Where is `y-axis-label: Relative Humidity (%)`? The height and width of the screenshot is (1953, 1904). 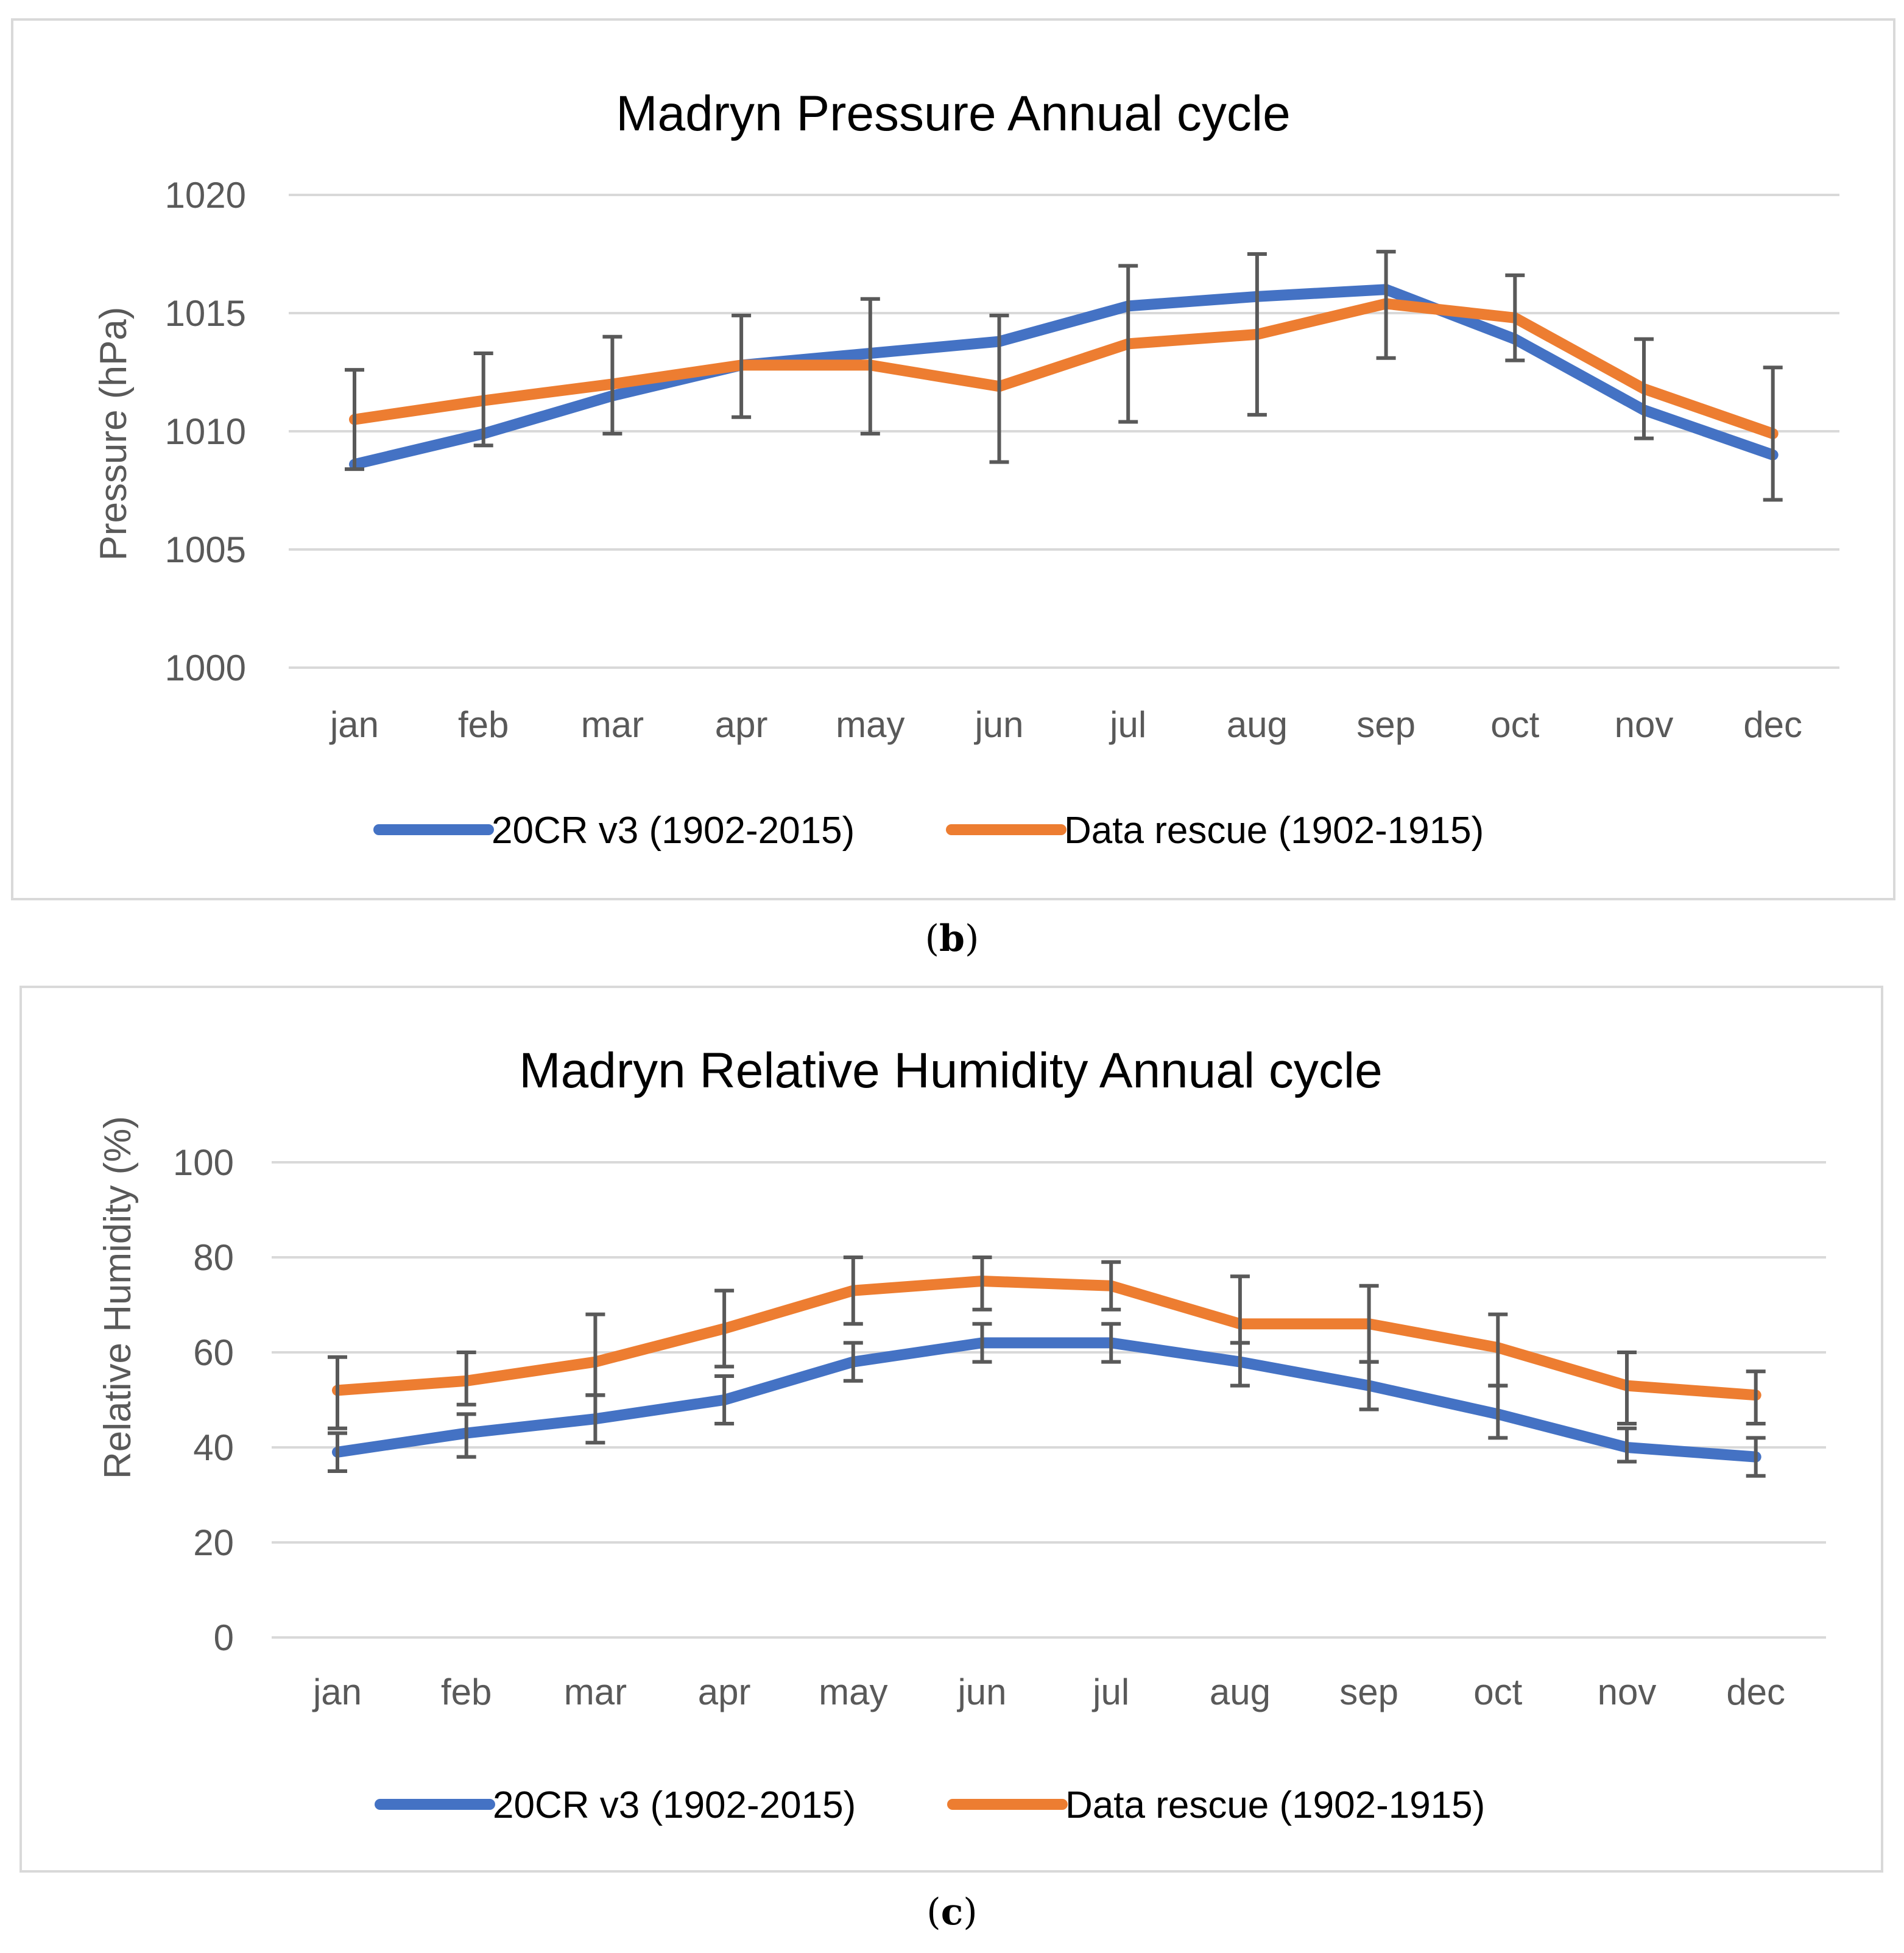
y-axis-label: Relative Humidity (%) is located at coordinates (118, 1297).